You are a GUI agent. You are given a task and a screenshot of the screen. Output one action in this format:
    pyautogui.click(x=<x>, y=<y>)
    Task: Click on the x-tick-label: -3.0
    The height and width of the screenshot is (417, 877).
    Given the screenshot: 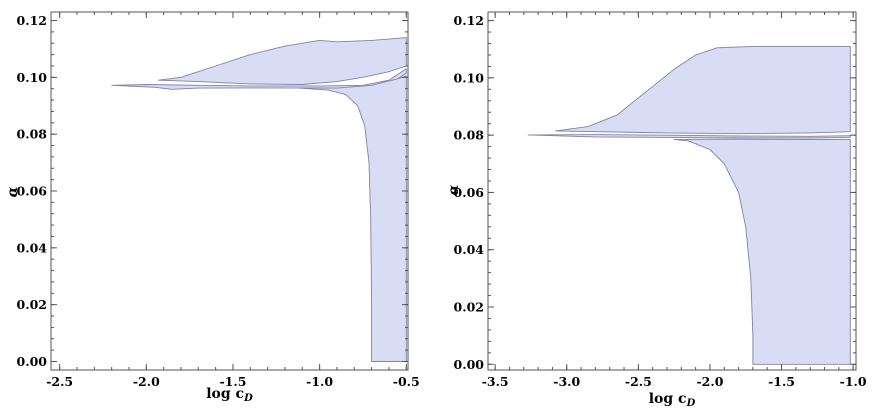 What is the action you would take?
    pyautogui.click(x=566, y=381)
    